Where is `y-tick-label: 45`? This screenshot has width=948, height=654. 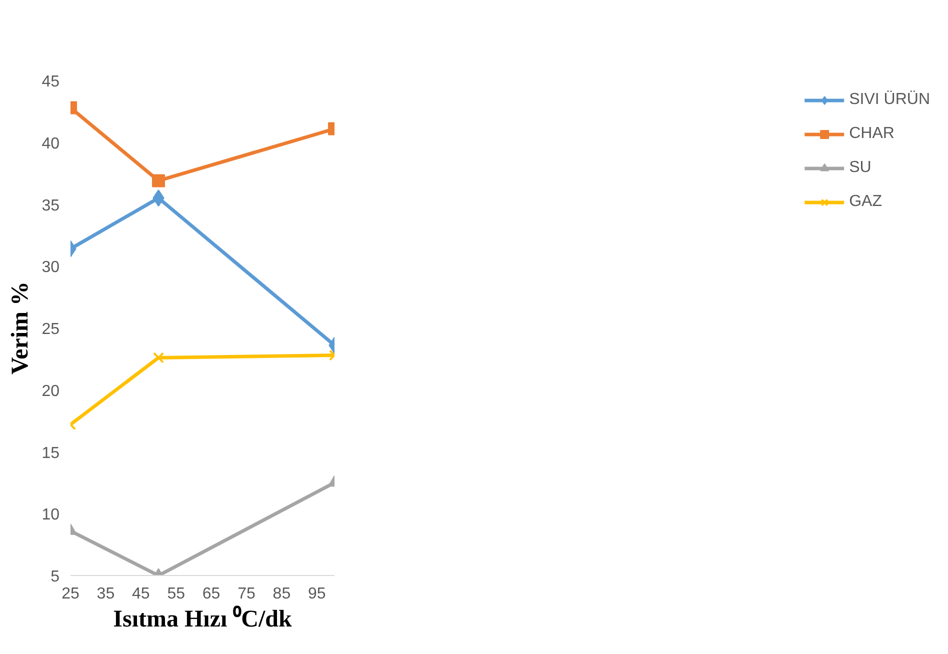
y-tick-label: 45 is located at coordinates (51, 82).